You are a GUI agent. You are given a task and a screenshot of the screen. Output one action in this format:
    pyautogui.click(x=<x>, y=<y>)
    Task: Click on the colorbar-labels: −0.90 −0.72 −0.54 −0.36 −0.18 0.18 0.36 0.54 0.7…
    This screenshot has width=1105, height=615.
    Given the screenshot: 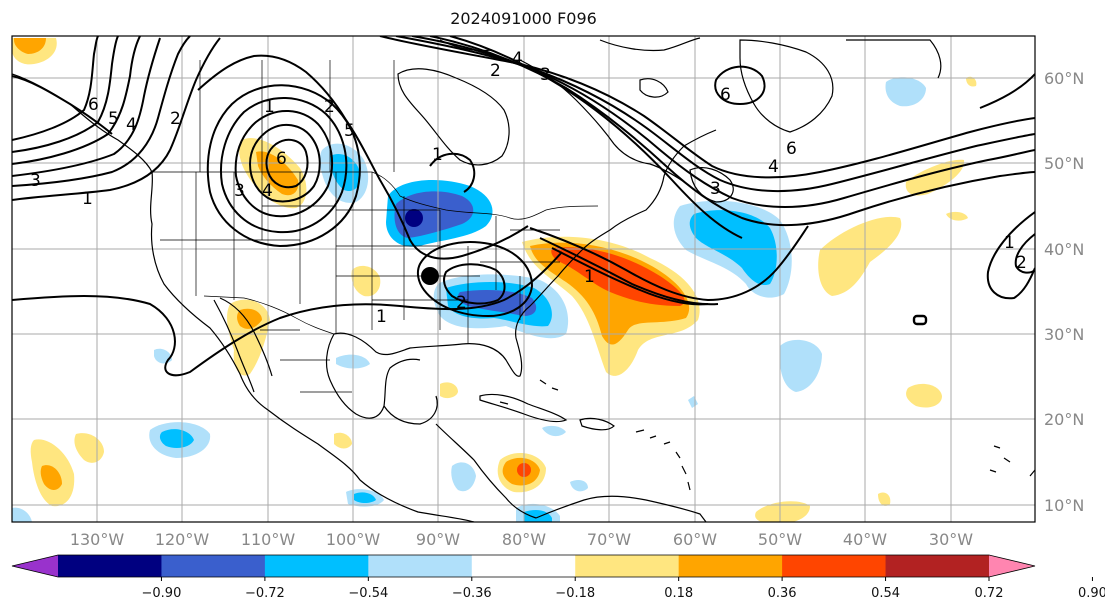 What is the action you would take?
    pyautogui.click(x=623, y=589)
    